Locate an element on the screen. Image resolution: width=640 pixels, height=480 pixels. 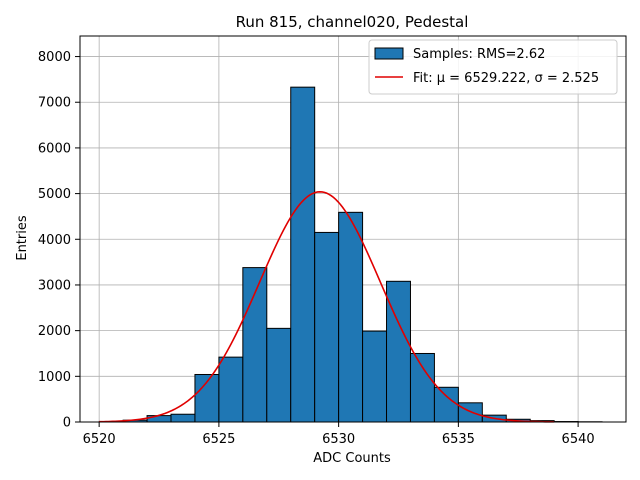
y-tick-label: 6000 is located at coordinates (54, 148).